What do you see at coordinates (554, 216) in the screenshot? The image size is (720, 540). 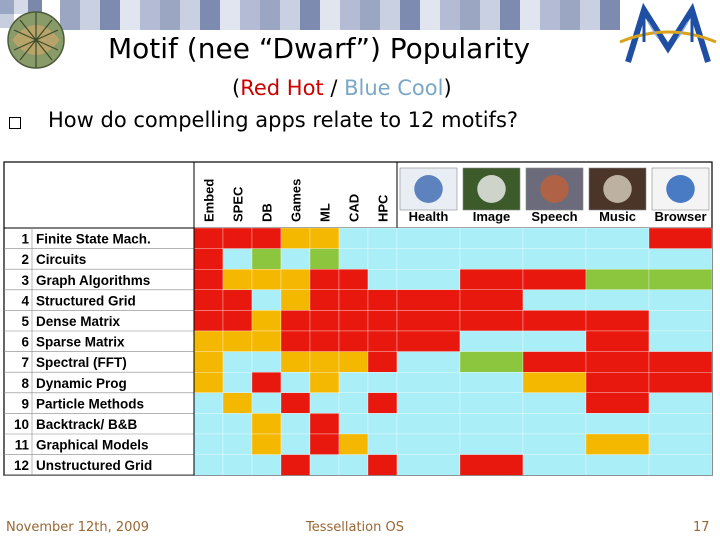 I see `app-header-speech: Speech` at bounding box center [554, 216].